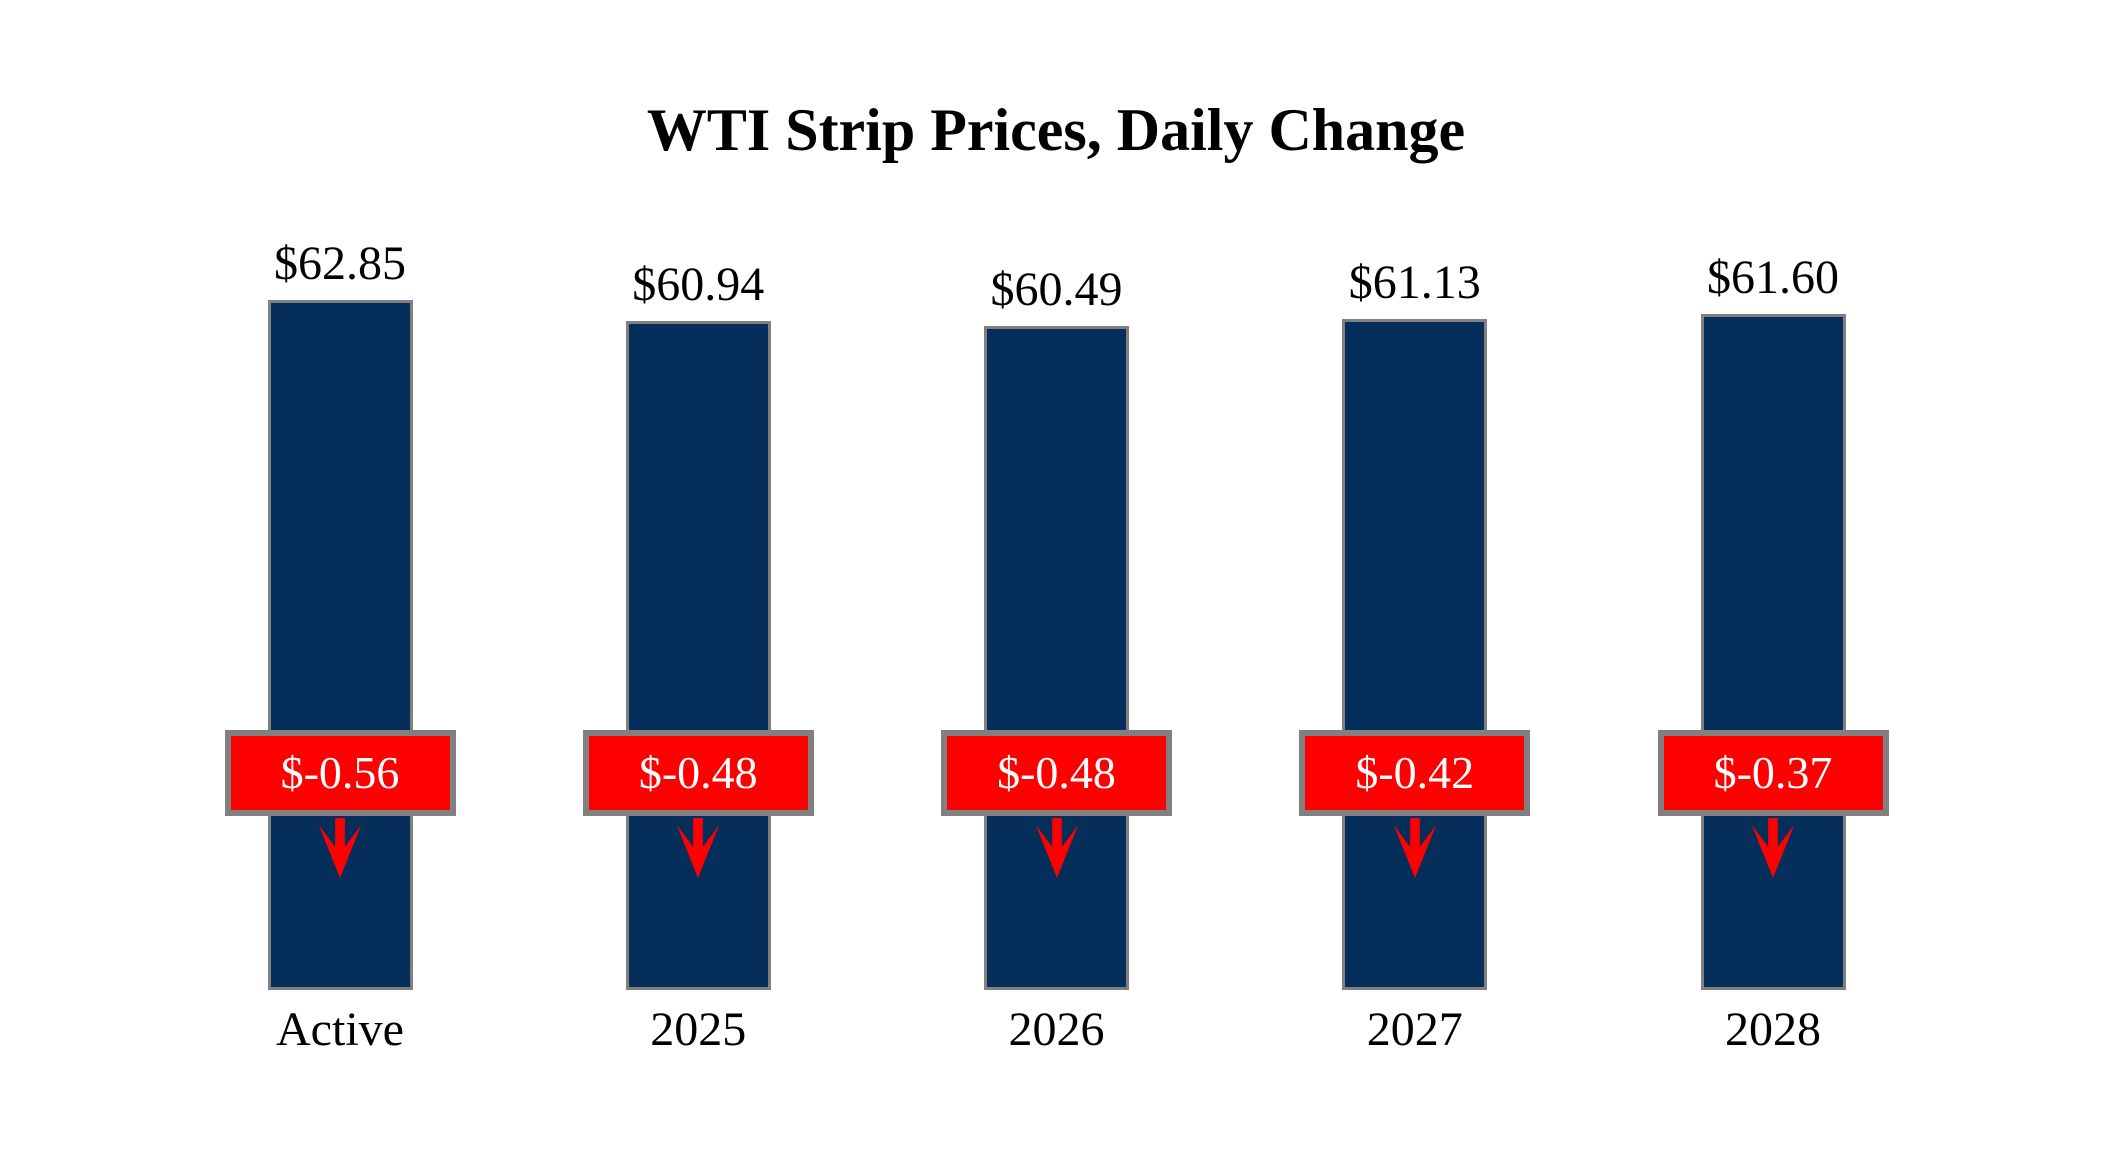 The image size is (2112, 1152). I want to click on price-label: $62.85, so click(340, 263).